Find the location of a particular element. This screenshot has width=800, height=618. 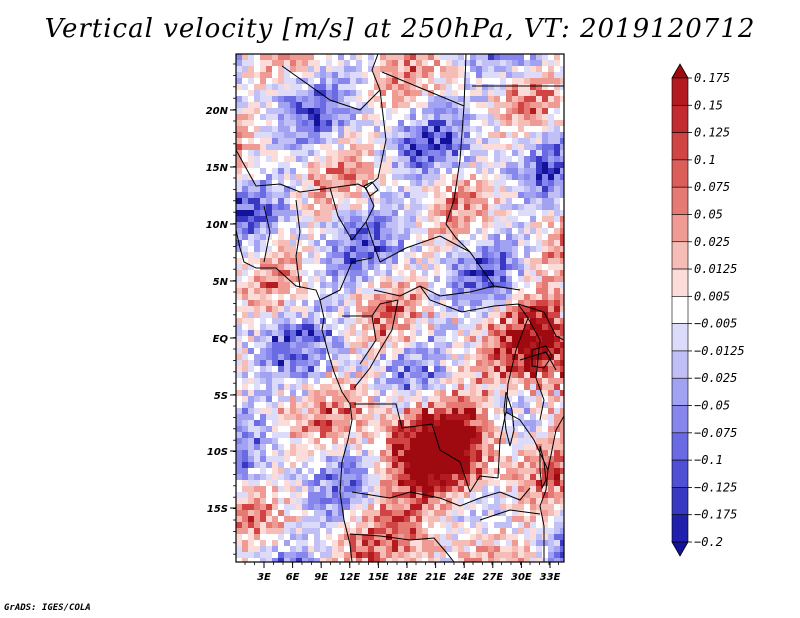

lon-label: 15E is located at coordinates (378, 577).